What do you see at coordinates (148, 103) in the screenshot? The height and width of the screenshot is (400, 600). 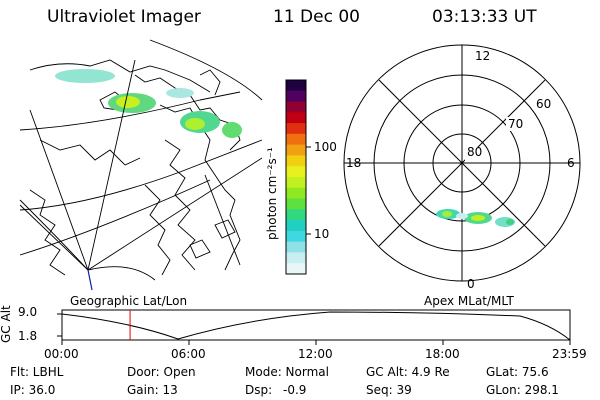 I see `geo-aurora-patches` at bounding box center [148, 103].